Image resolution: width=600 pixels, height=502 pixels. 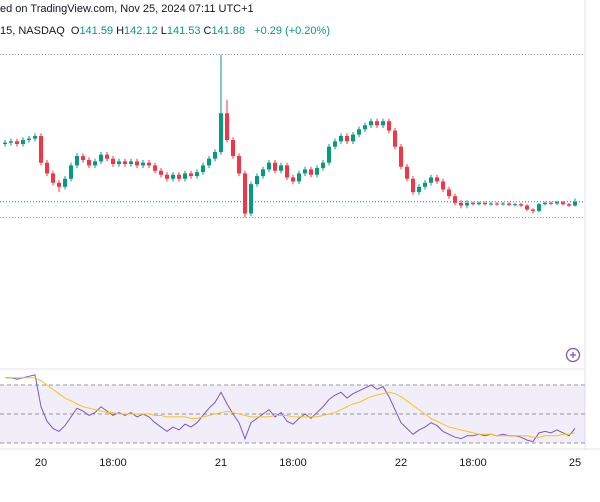 I want to click on ohlc: O141.59 H142.12 L141.53 C141.88, so click(x=159, y=31).